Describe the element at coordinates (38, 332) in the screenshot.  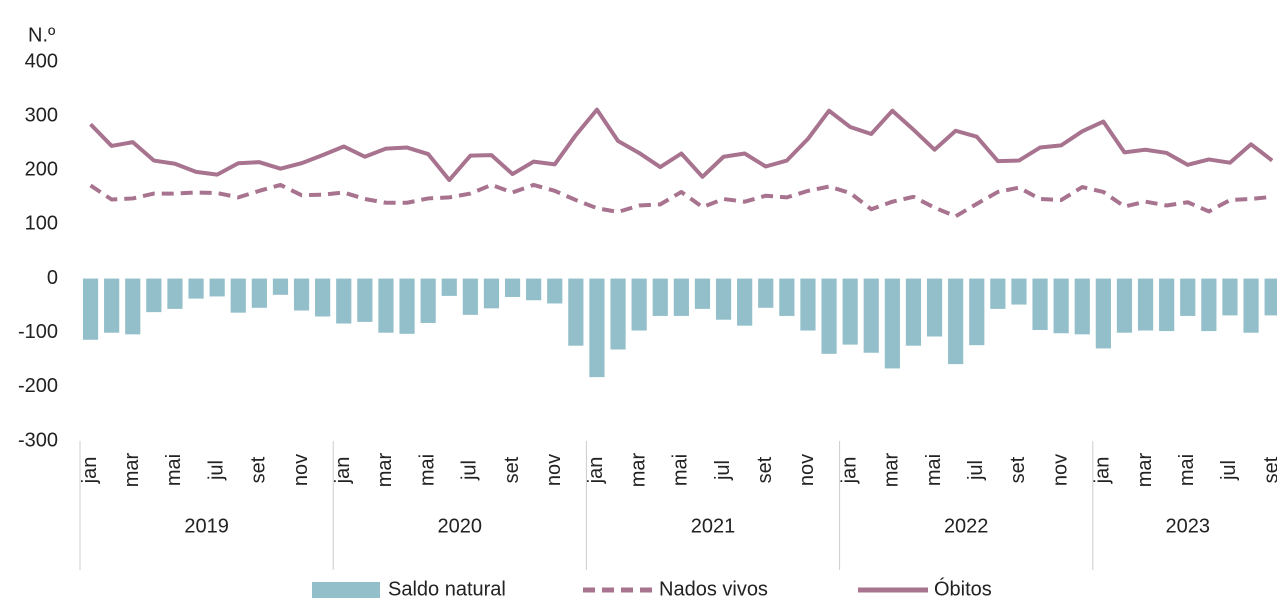
I see `y-tick-label: -100` at that location.